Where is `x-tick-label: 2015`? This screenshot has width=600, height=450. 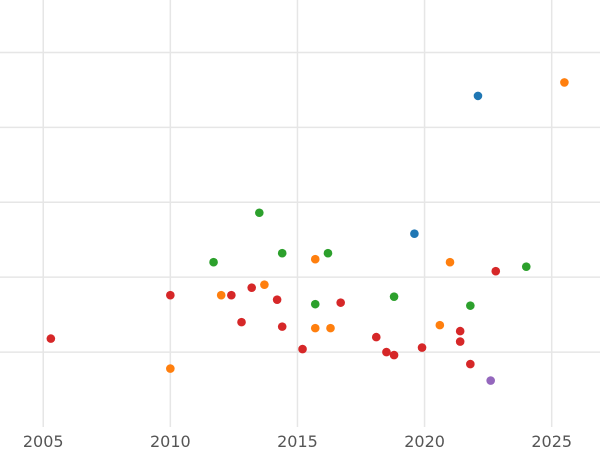
x-tick-label: 2015 is located at coordinates (297, 441).